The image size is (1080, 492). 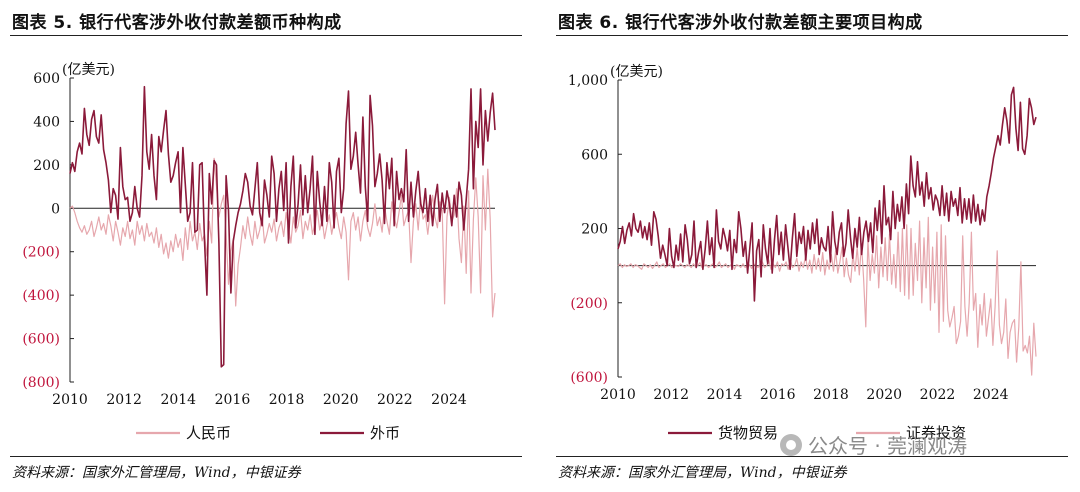 What do you see at coordinates (740, 23) in the screenshot?
I see `chart-title: 图表 6. 银行代客涉外收付款差额主要项目构成` at bounding box center [740, 23].